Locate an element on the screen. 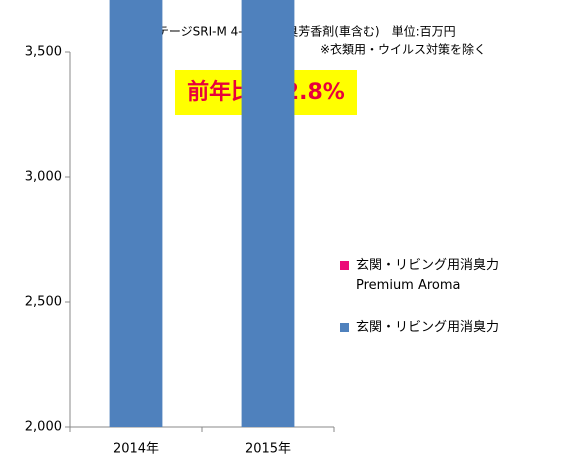  legend-label: 玄関・リビング用消臭力 Premium Aroma is located at coordinates (428, 275).